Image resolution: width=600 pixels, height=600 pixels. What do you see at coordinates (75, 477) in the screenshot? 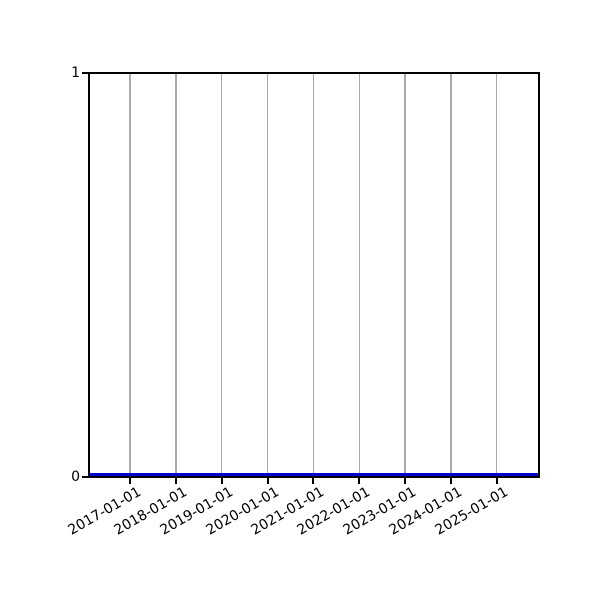
I see `y-axis-tick-label: 0` at bounding box center [75, 477].